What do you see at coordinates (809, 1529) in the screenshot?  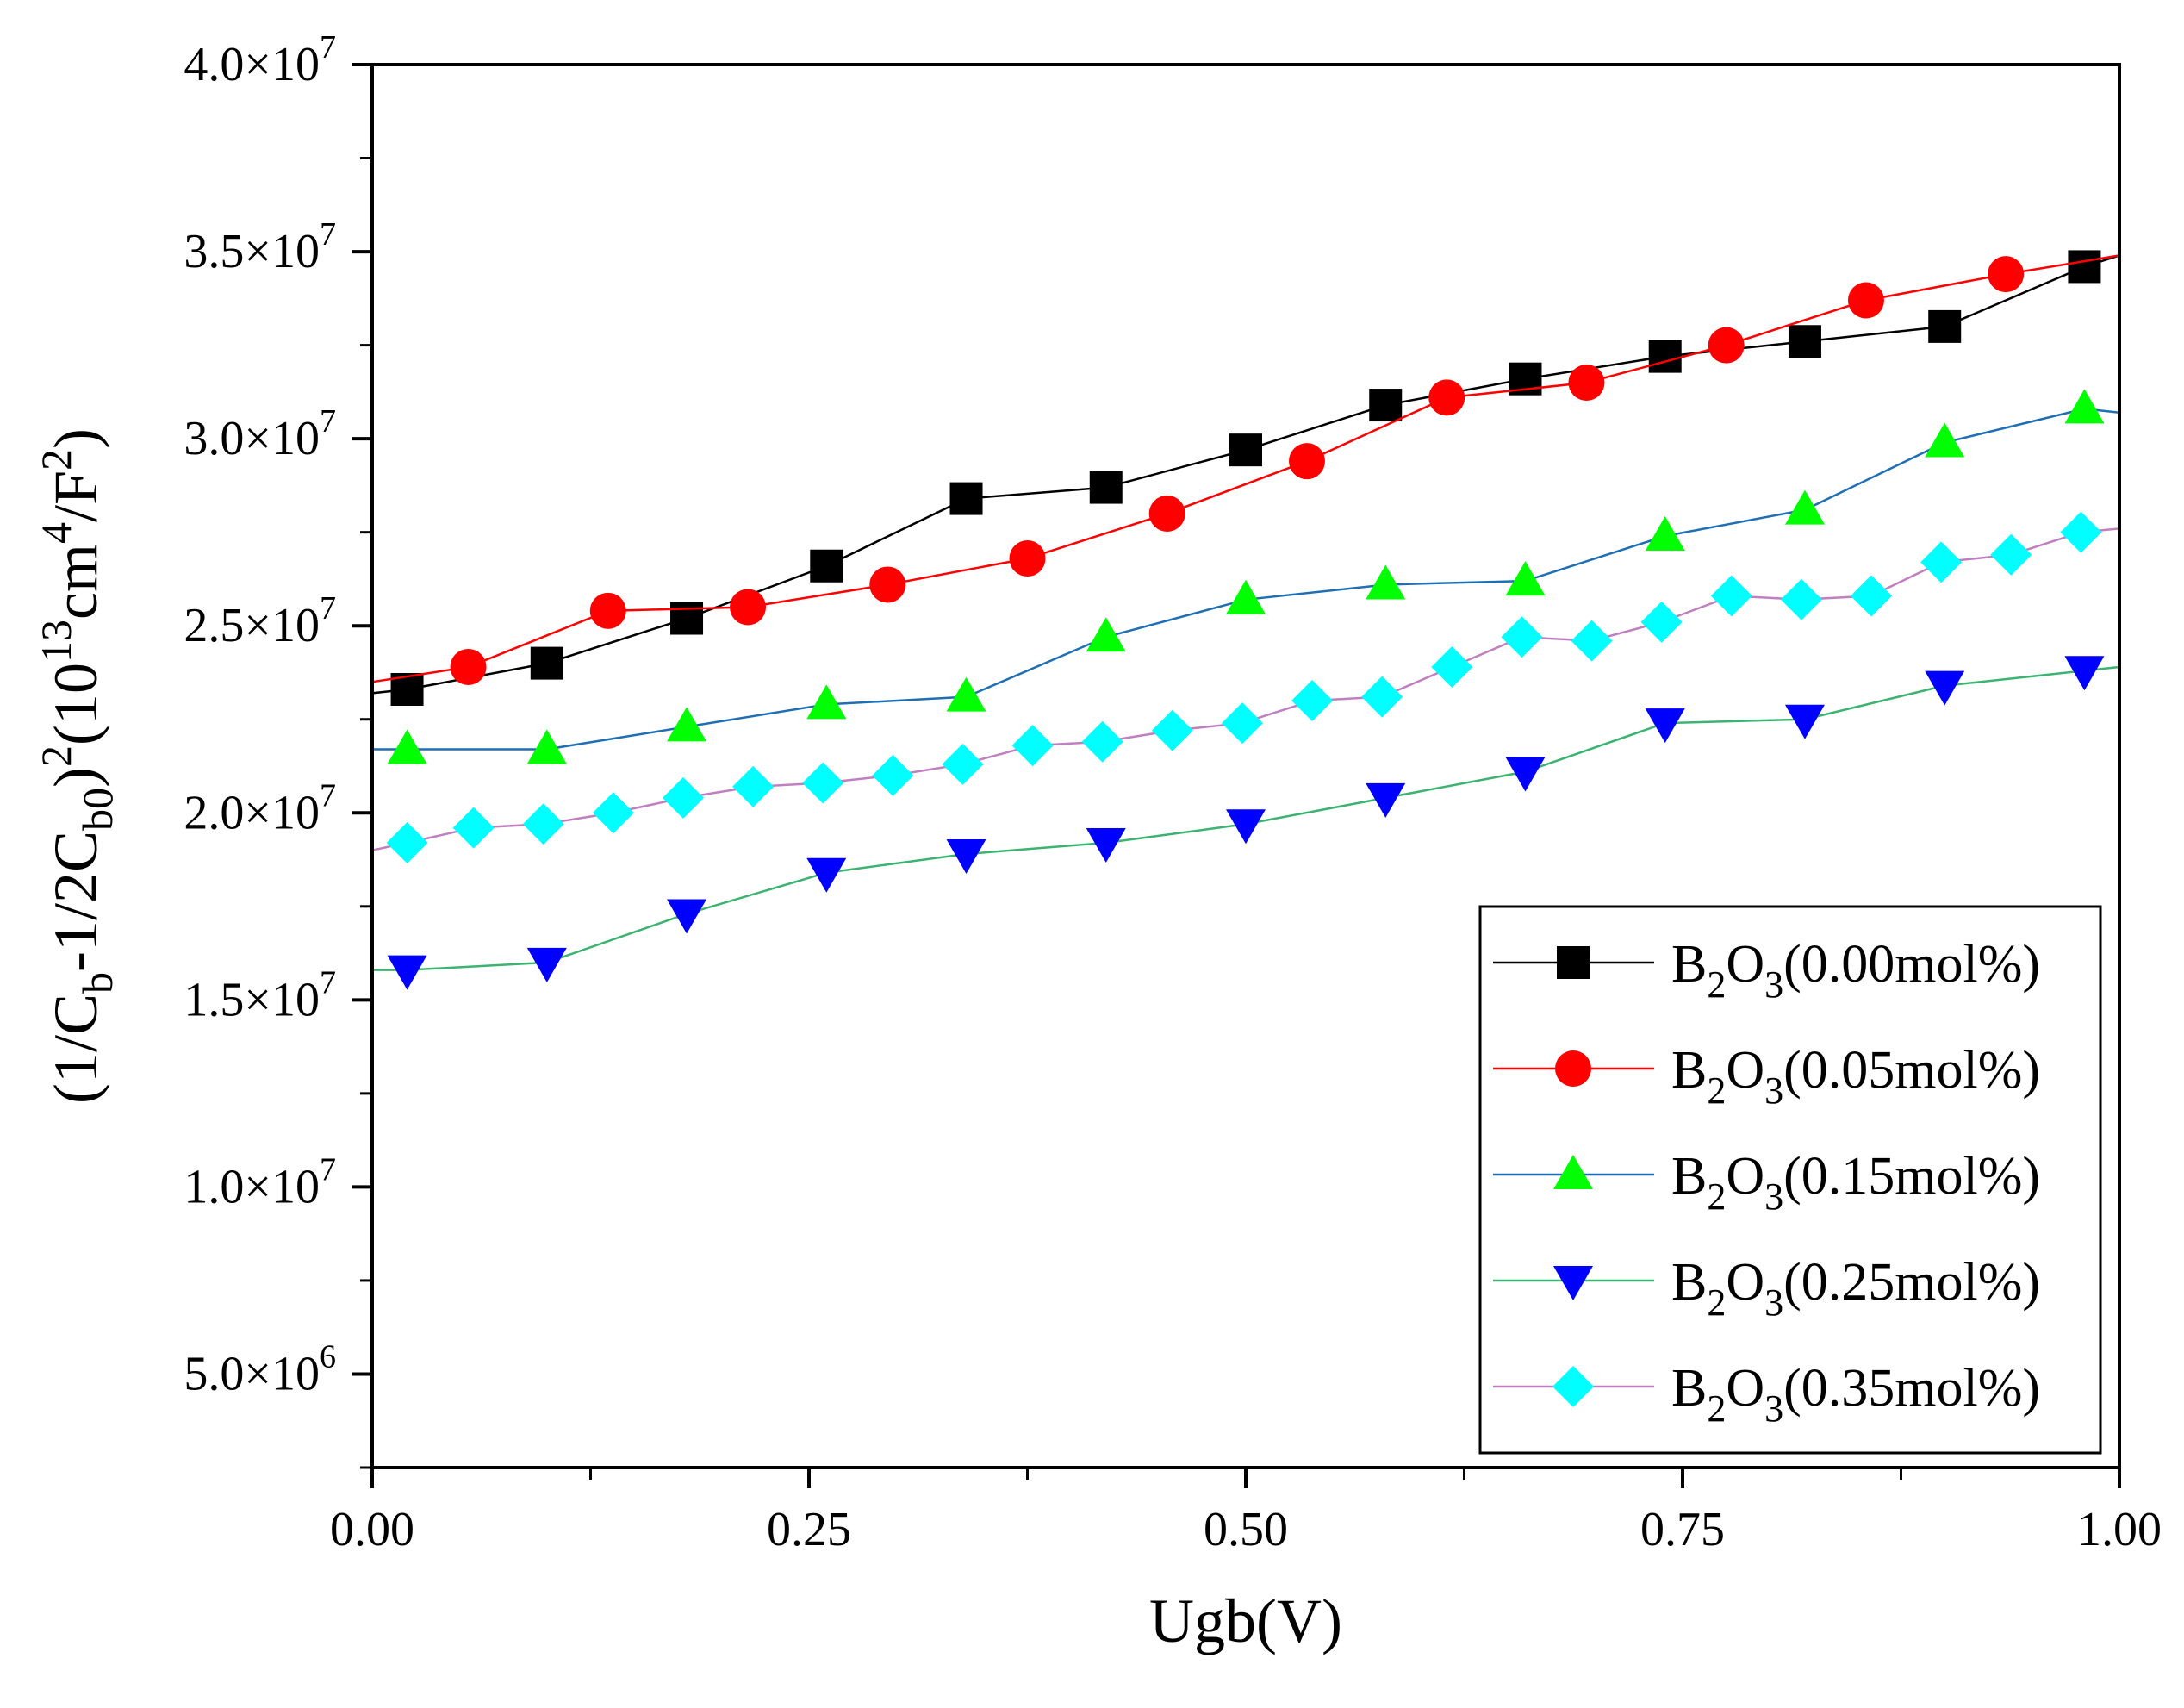 I see `x-tick-label: 0.25` at bounding box center [809, 1529].